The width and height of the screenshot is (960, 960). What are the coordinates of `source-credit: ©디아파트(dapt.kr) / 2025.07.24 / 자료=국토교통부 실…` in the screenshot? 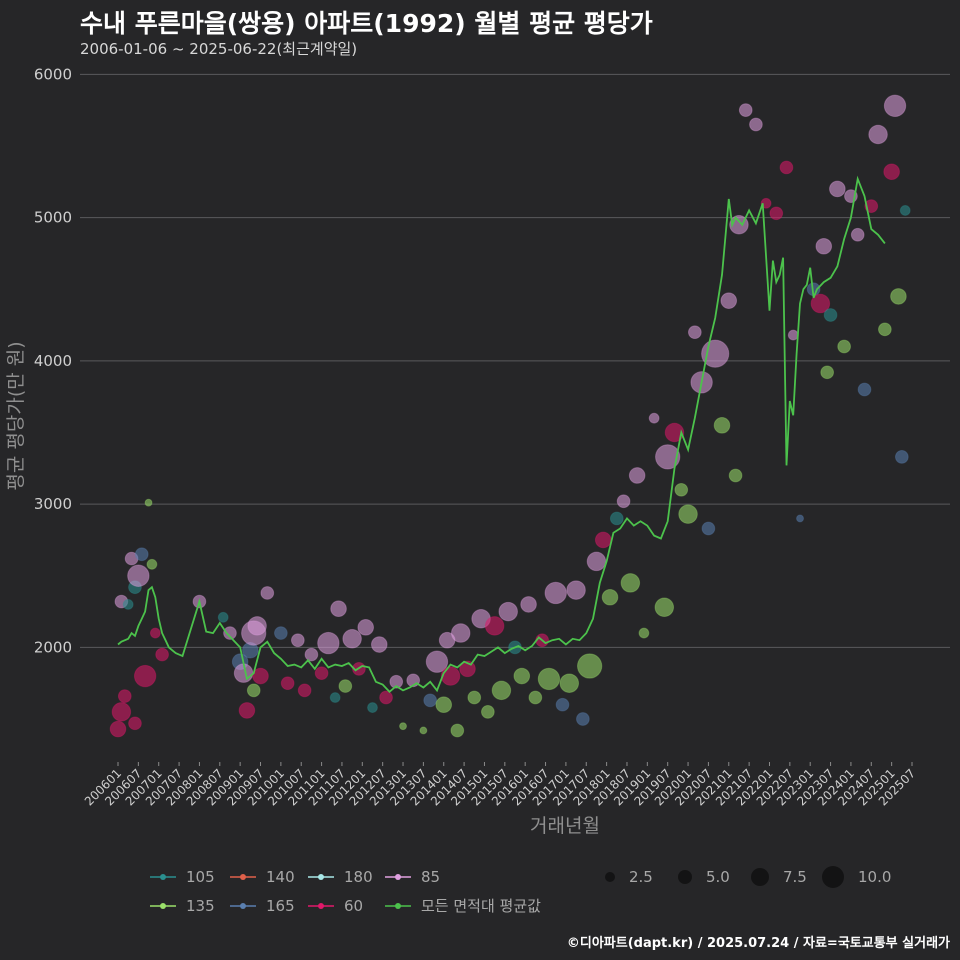 It's located at (758, 943).